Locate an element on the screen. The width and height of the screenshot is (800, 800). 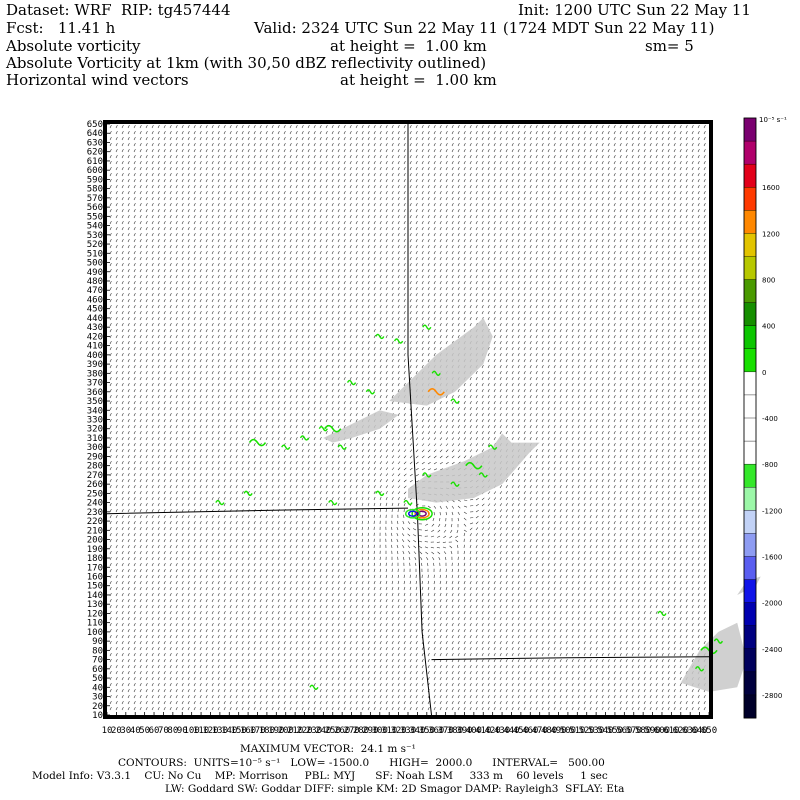
y-tick-label: 430 is located at coordinates (95, 328).